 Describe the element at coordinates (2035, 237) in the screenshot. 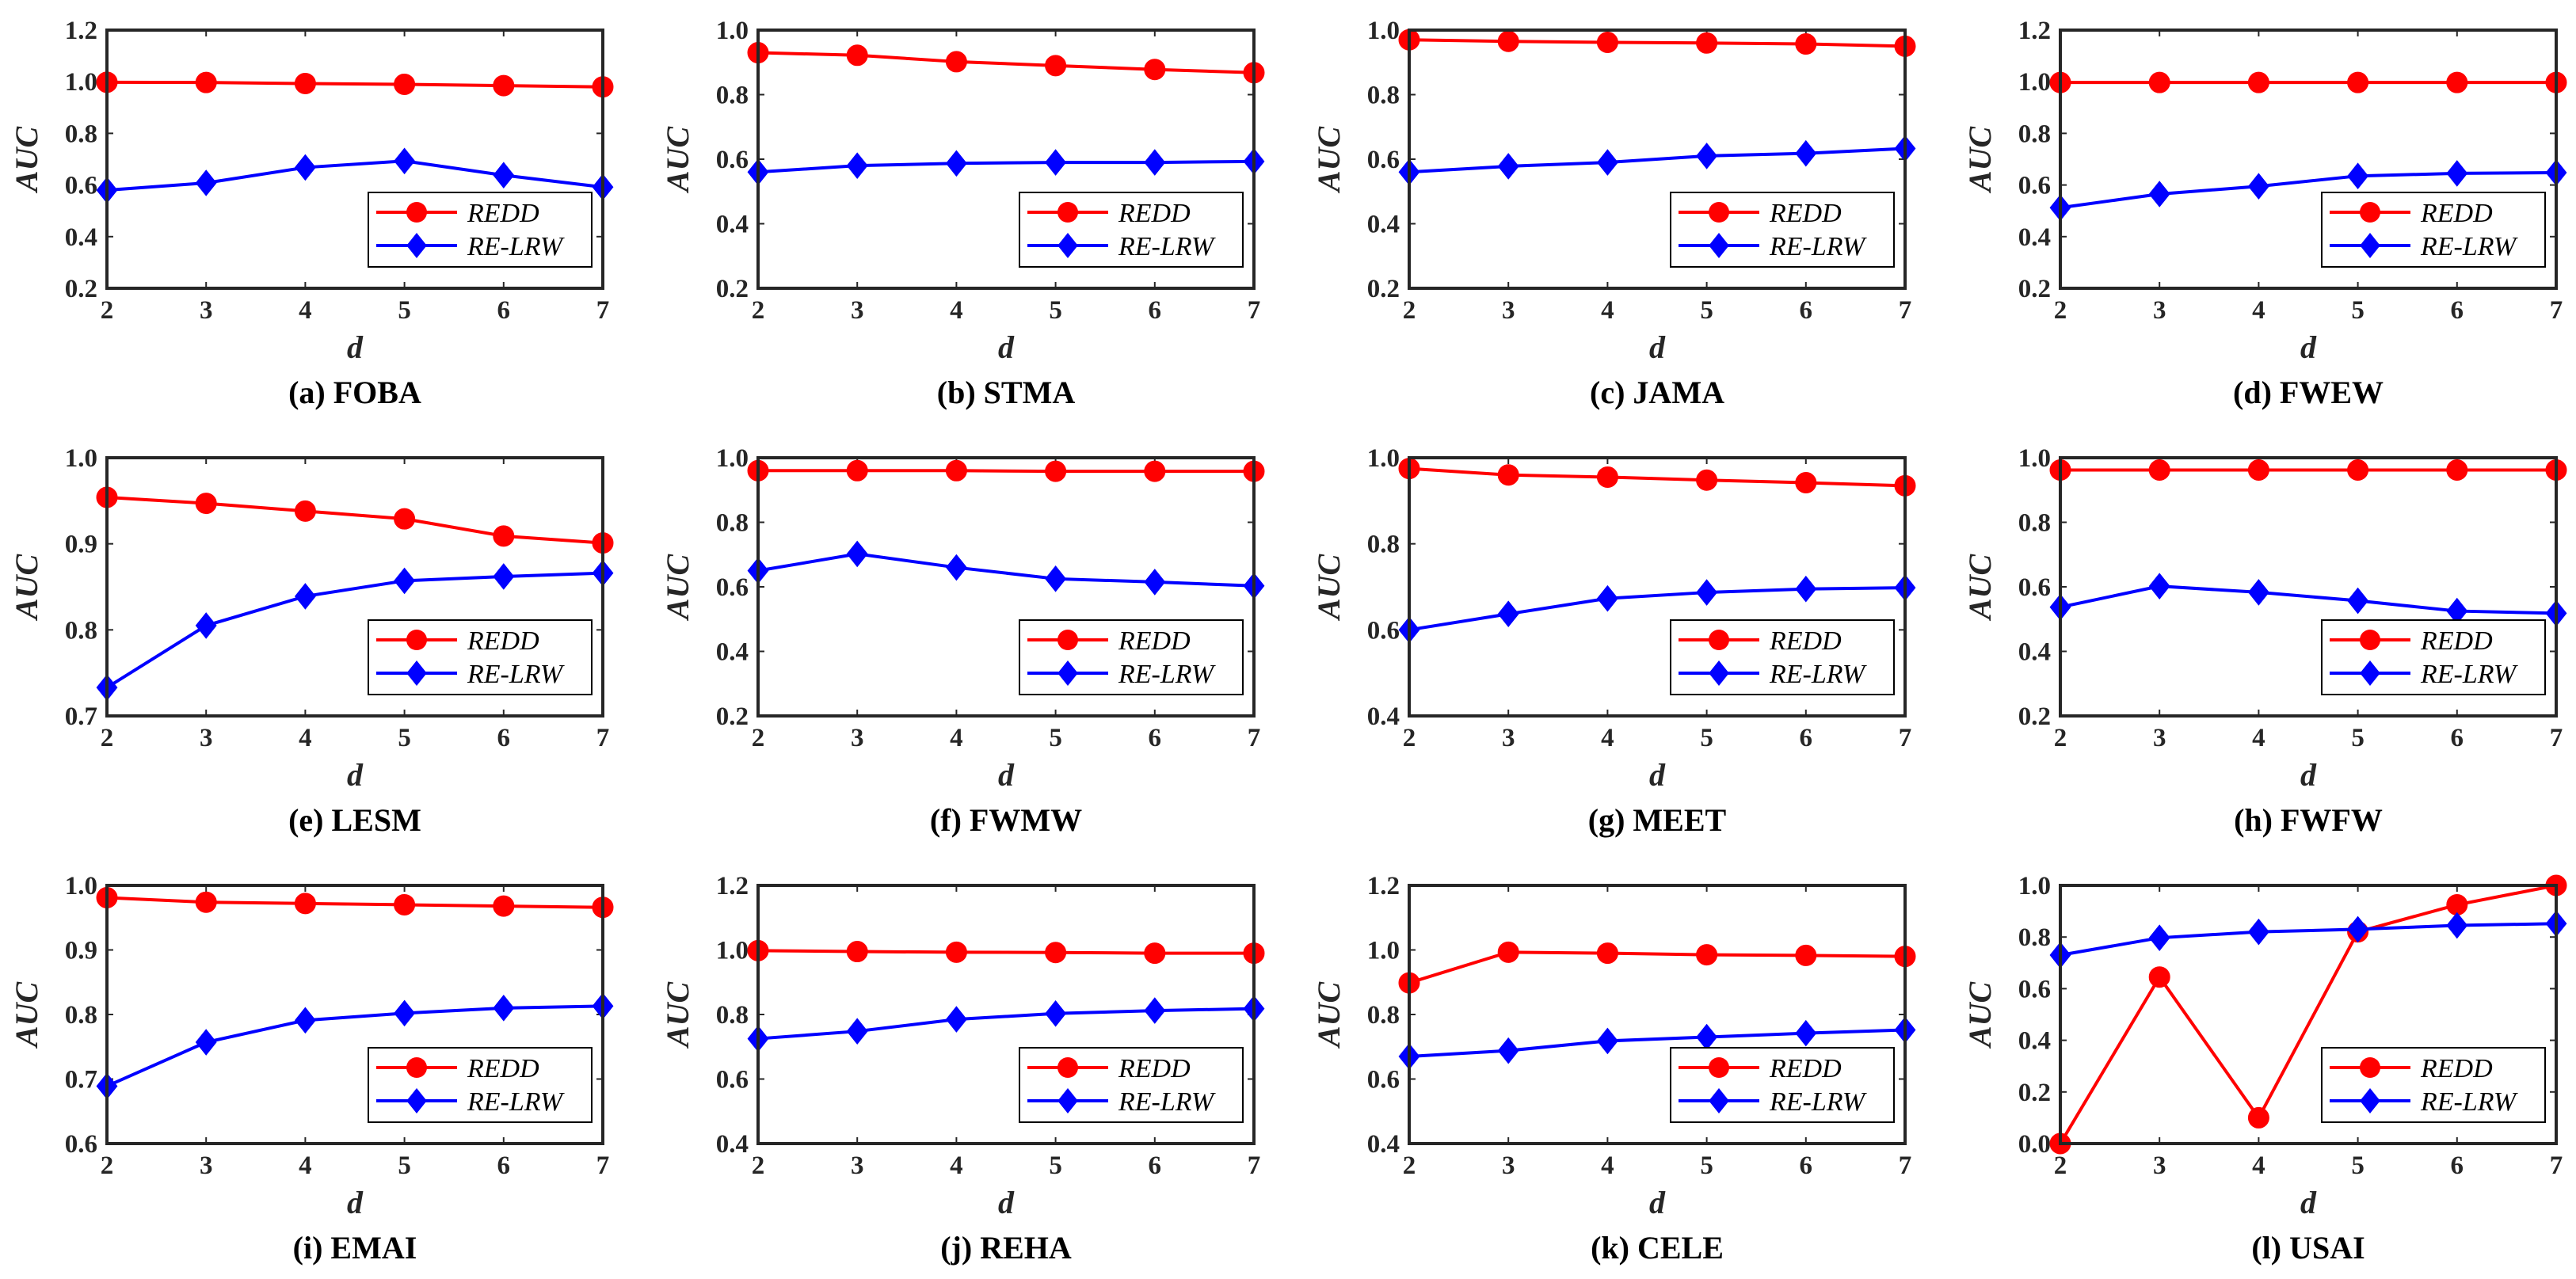

I see `y-tick-label: 0.4` at that location.